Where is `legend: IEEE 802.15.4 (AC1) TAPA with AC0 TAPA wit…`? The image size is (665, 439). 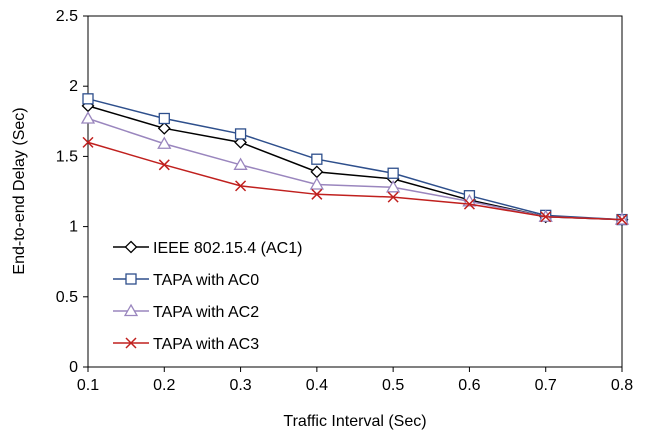 legend: IEEE 802.15.4 (AC1) TAPA with AC0 TAPA wit… is located at coordinates (207, 296).